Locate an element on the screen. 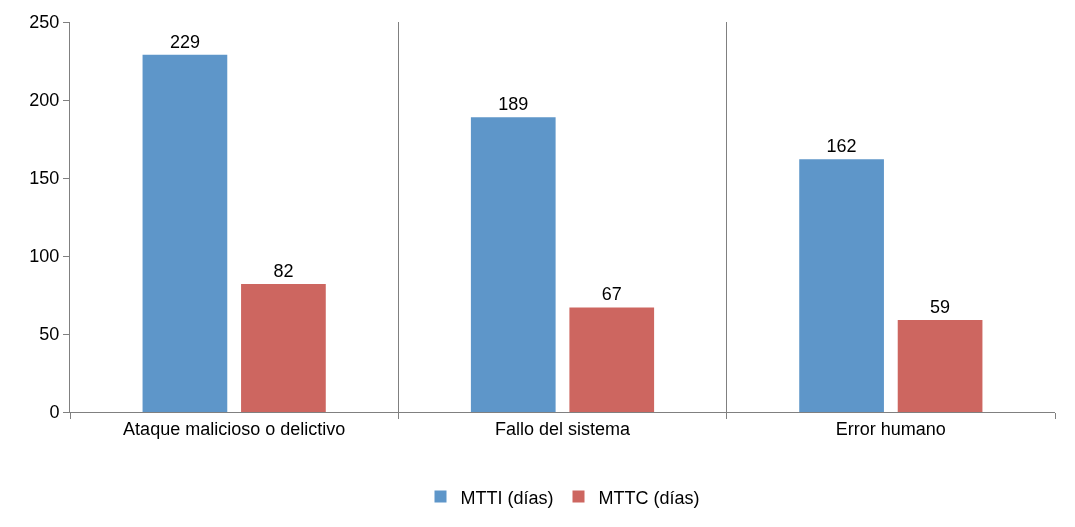 The height and width of the screenshot is (527, 1075). y-tick-label: 150 is located at coordinates (44, 178).